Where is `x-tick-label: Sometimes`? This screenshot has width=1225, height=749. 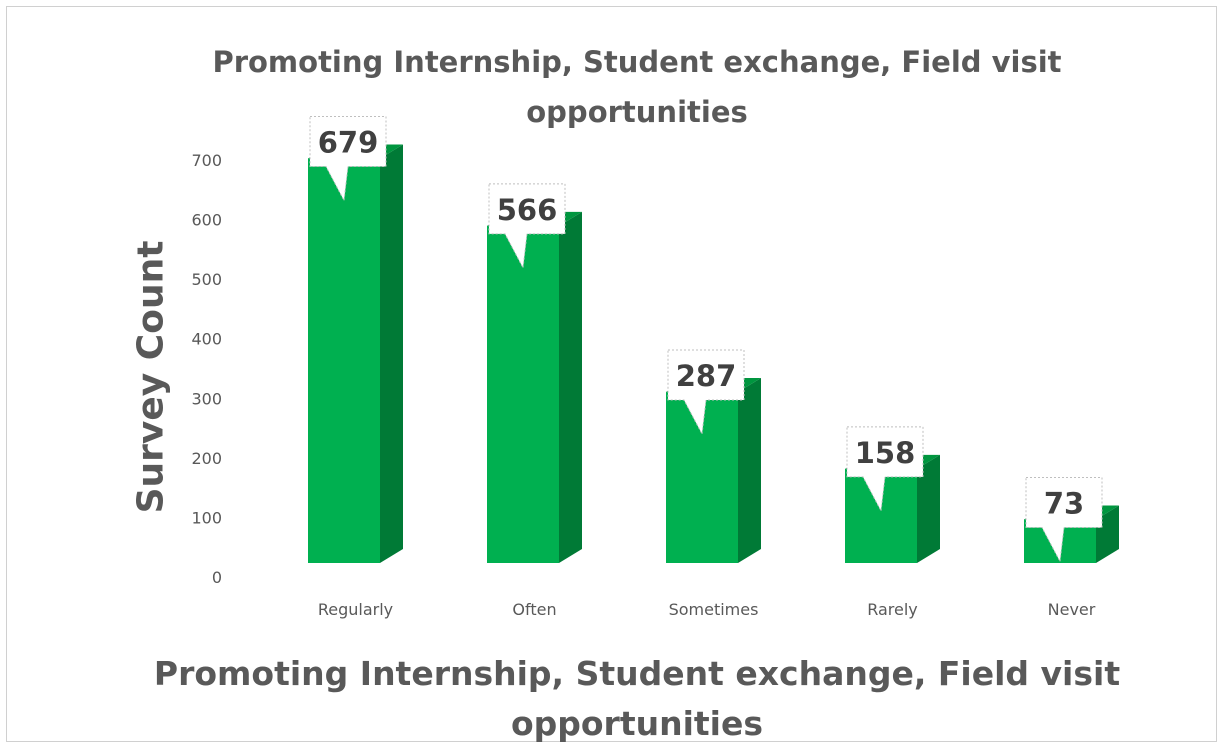 x-tick-label: Sometimes is located at coordinates (714, 609).